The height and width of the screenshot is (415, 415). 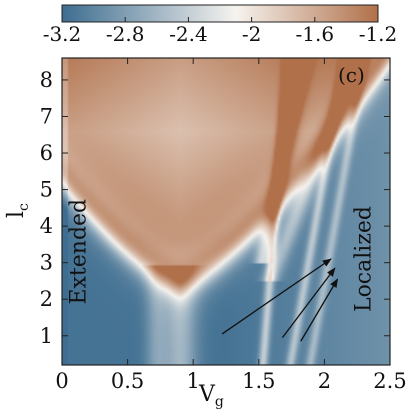 I want to click on y-tick-label: 3, so click(x=46, y=263).